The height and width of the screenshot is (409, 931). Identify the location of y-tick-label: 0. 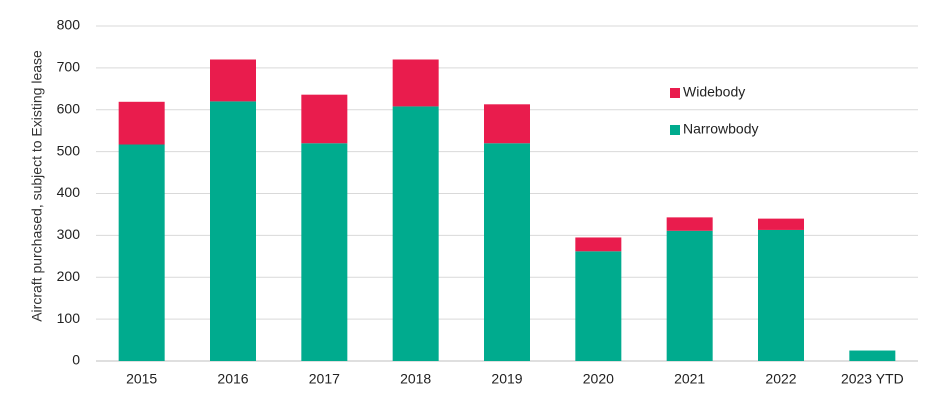
(76, 360).